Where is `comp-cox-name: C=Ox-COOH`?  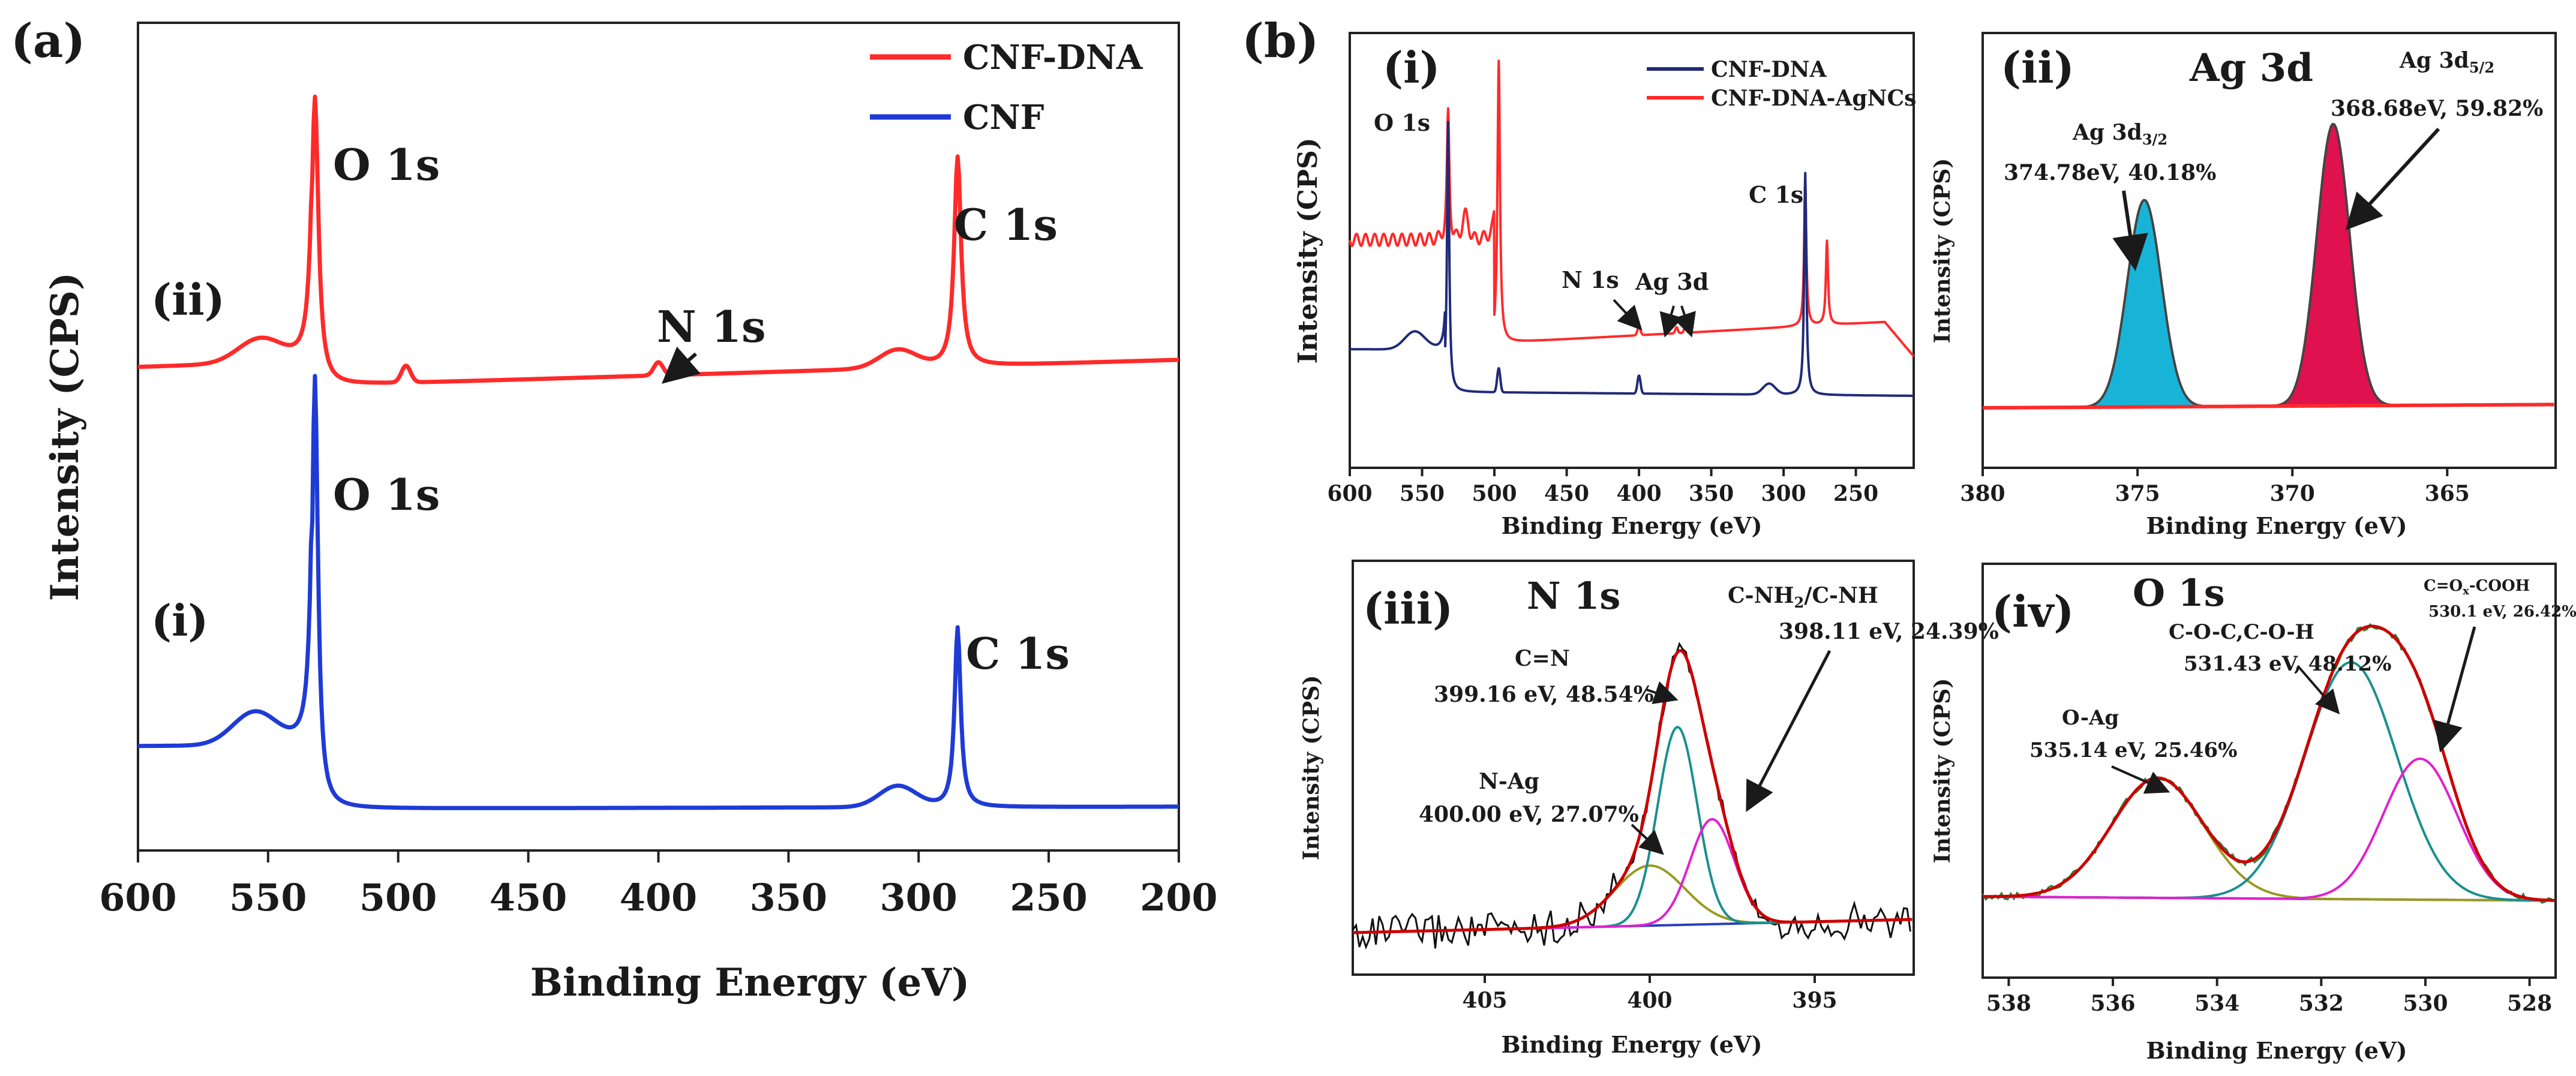 comp-cox-name: C=Ox-COOH is located at coordinates (2477, 587).